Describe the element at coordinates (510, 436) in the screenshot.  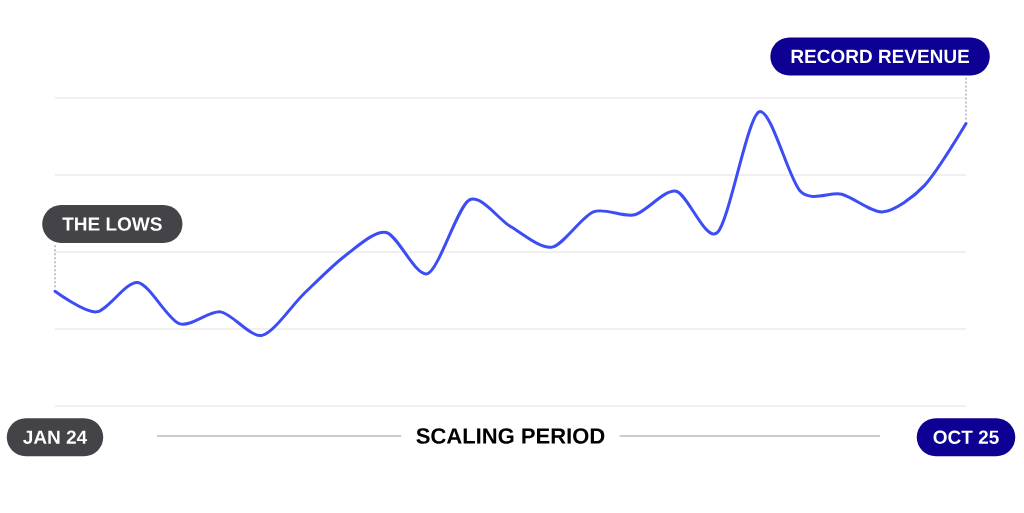
I see `x-axis-title: SCALING PERIOD` at that location.